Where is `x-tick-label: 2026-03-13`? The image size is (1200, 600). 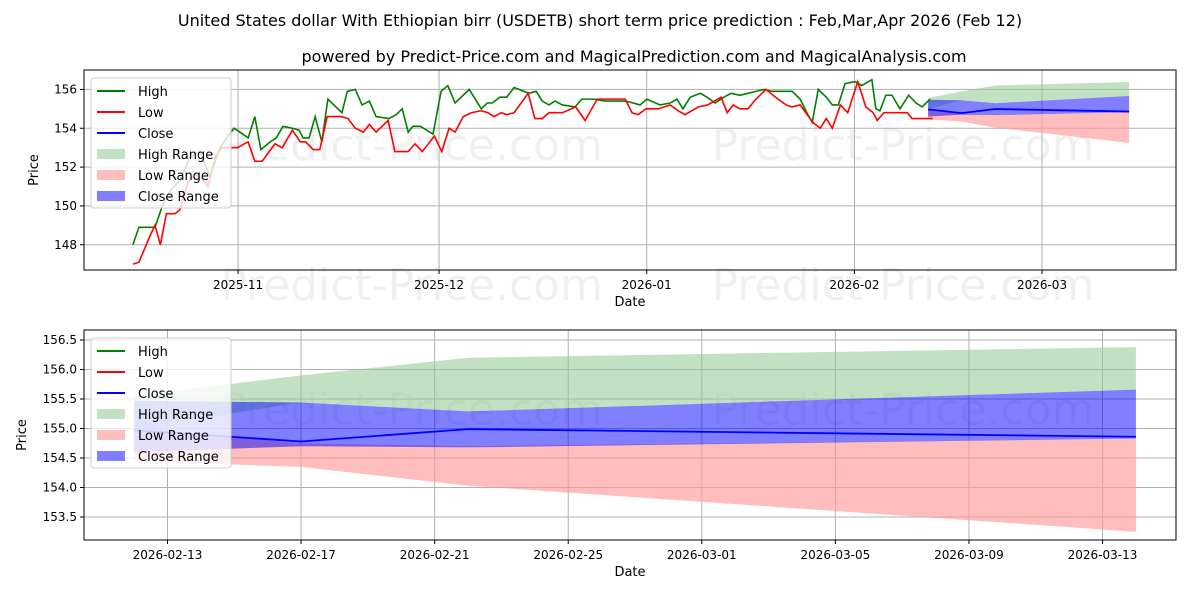 x-tick-label: 2026-03-13 is located at coordinates (1103, 555).